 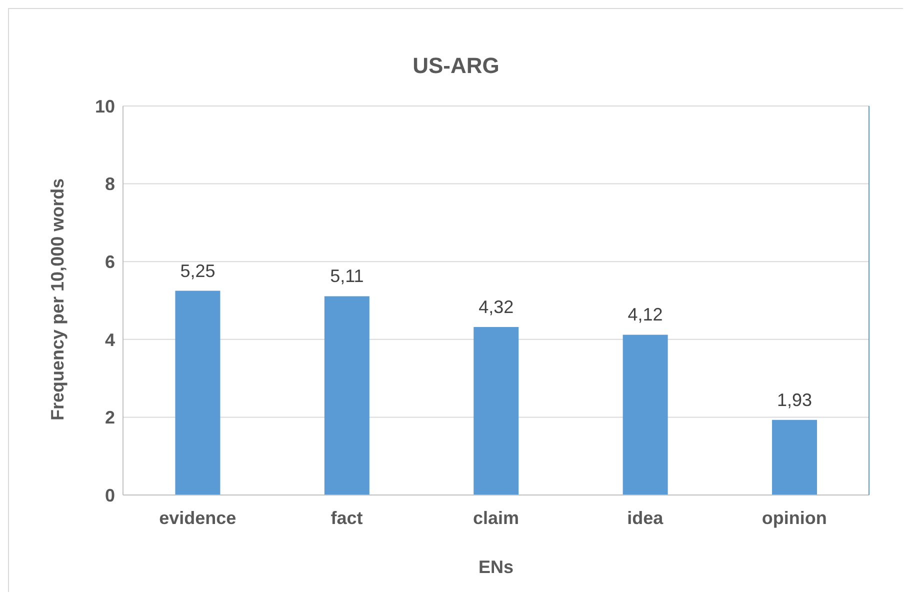 What do you see at coordinates (346, 518) in the screenshot?
I see `x-tick-label: fact` at bounding box center [346, 518].